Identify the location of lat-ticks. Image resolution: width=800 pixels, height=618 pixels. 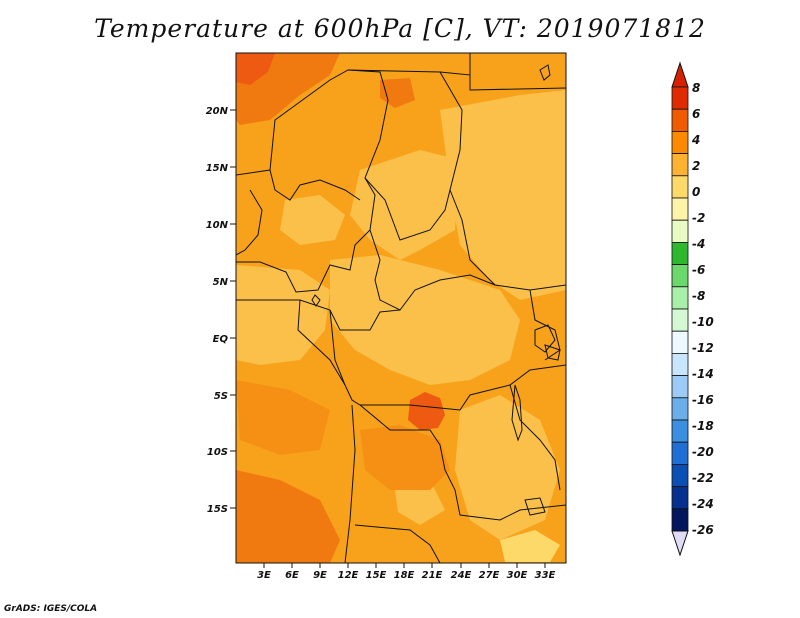
(233, 309).